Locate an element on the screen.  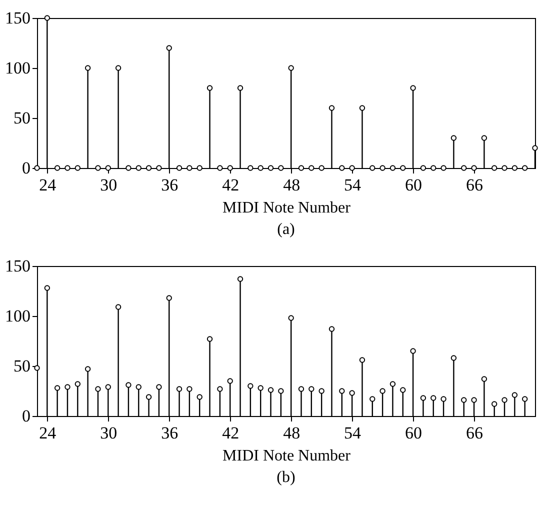
y-tick-label: 50 is located at coordinates (22, 366).